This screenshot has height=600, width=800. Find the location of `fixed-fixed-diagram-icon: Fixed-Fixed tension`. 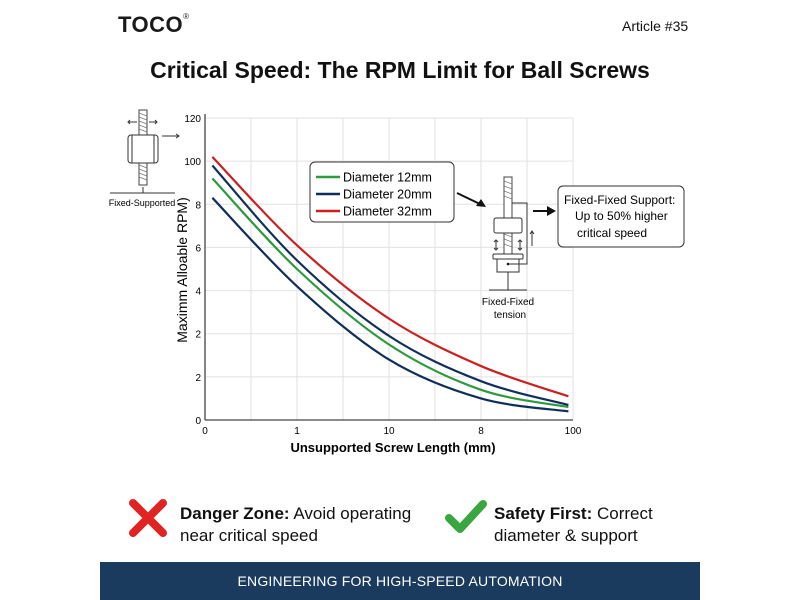

fixed-fixed-diagram-icon: Fixed-Fixed tension is located at coordinates (508, 248).